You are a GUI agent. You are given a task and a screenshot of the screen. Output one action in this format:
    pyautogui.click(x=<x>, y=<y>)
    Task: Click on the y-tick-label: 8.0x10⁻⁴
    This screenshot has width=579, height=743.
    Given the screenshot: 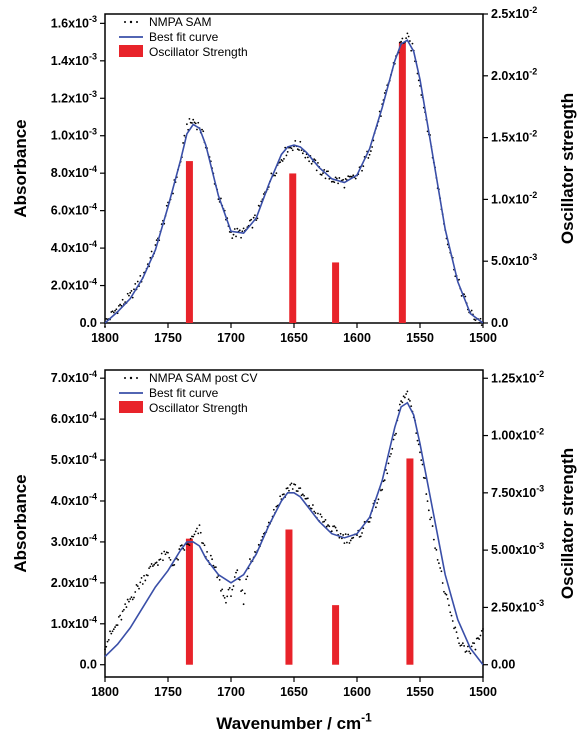 What is the action you would take?
    pyautogui.click(x=74, y=172)
    